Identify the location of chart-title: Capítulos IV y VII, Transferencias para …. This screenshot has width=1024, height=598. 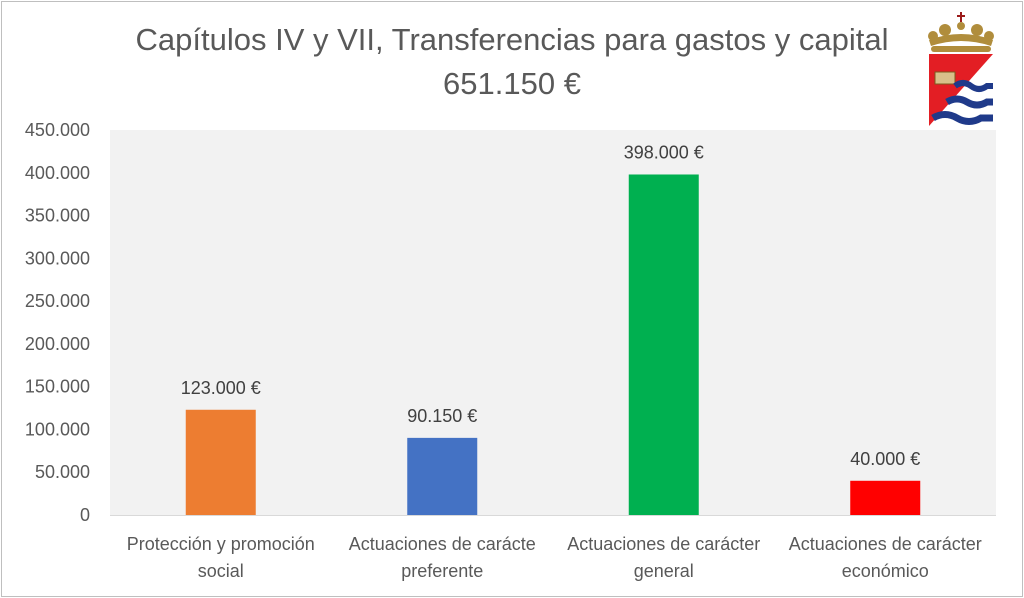
(512, 39).